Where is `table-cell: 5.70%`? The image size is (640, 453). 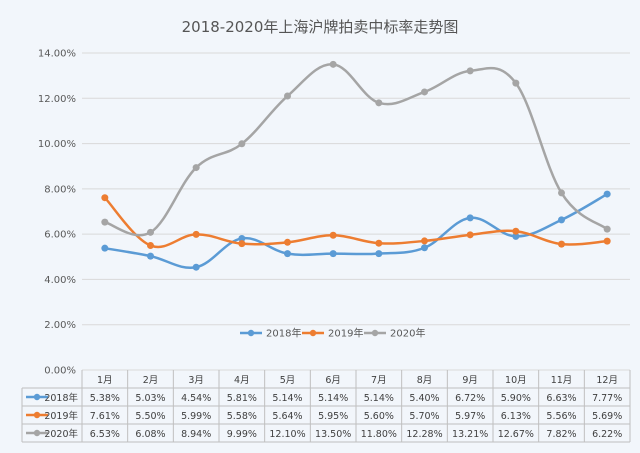
table-cell: 5.70% is located at coordinates (424, 416).